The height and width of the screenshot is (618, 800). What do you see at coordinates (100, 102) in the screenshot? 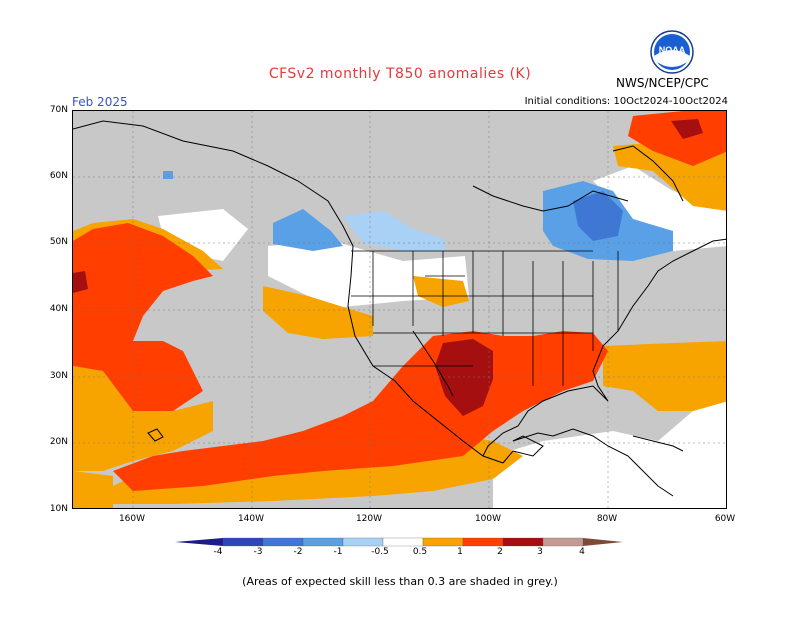
I see `forecast-month: Feb 2025` at bounding box center [100, 102].